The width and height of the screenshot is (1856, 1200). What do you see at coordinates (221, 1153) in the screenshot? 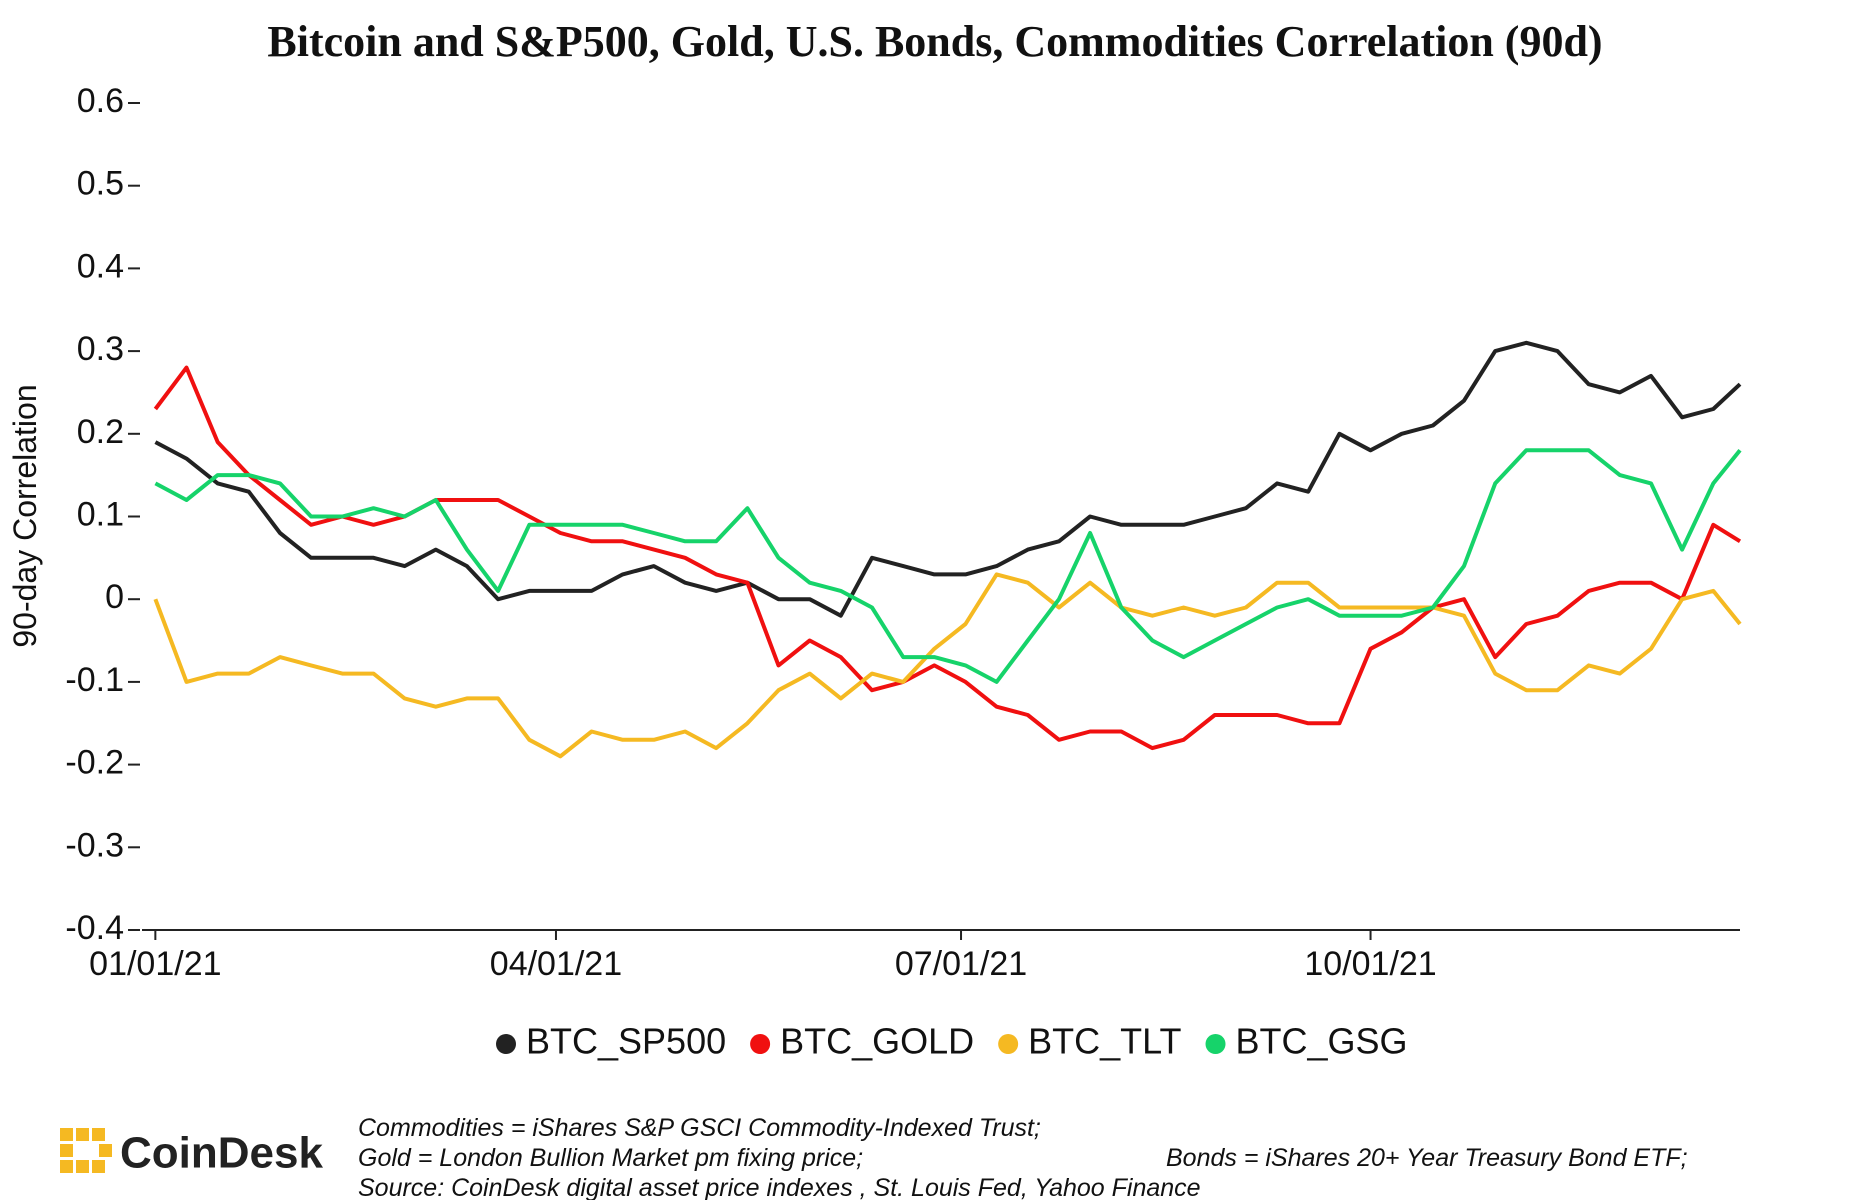
I see `brand: CoinDesk` at bounding box center [221, 1153].